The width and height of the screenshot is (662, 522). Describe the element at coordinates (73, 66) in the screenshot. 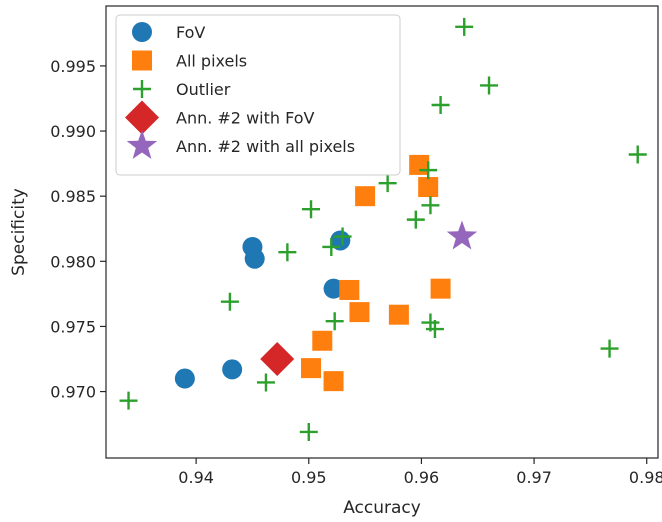

I see `y-tick-label: 0.995` at that location.